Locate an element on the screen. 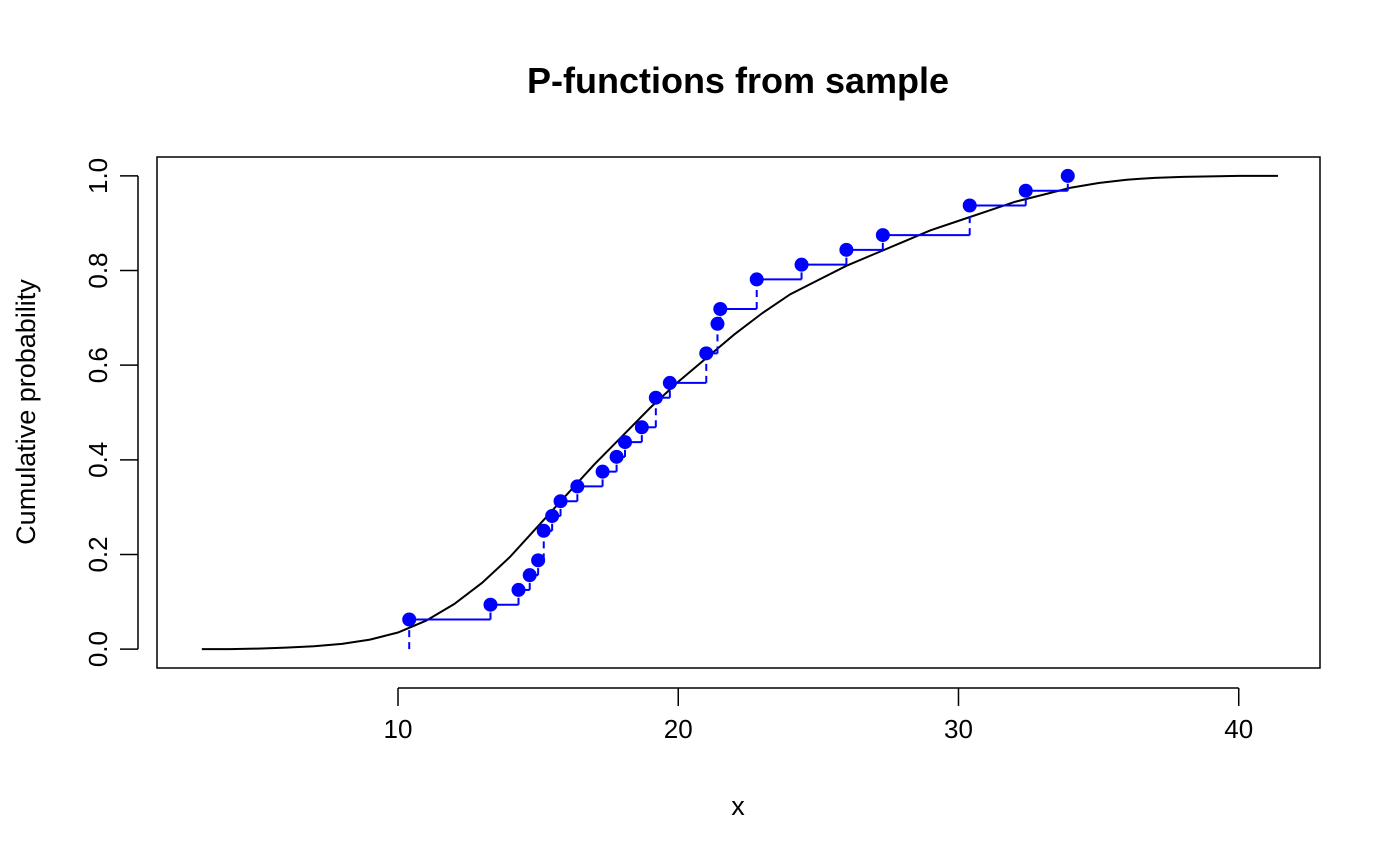 Image resolution: width=1400 pixels, height=865 pixels. y-axis-label: Cumulative probability is located at coordinates (26, 412).